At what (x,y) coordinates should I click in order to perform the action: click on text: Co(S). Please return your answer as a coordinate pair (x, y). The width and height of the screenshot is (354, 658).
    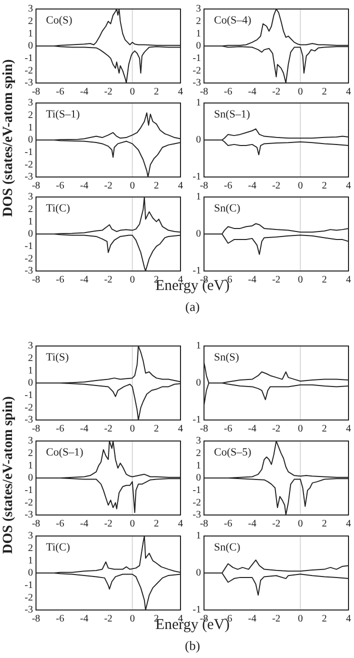
    Looking at the image, I should click on (59, 20).